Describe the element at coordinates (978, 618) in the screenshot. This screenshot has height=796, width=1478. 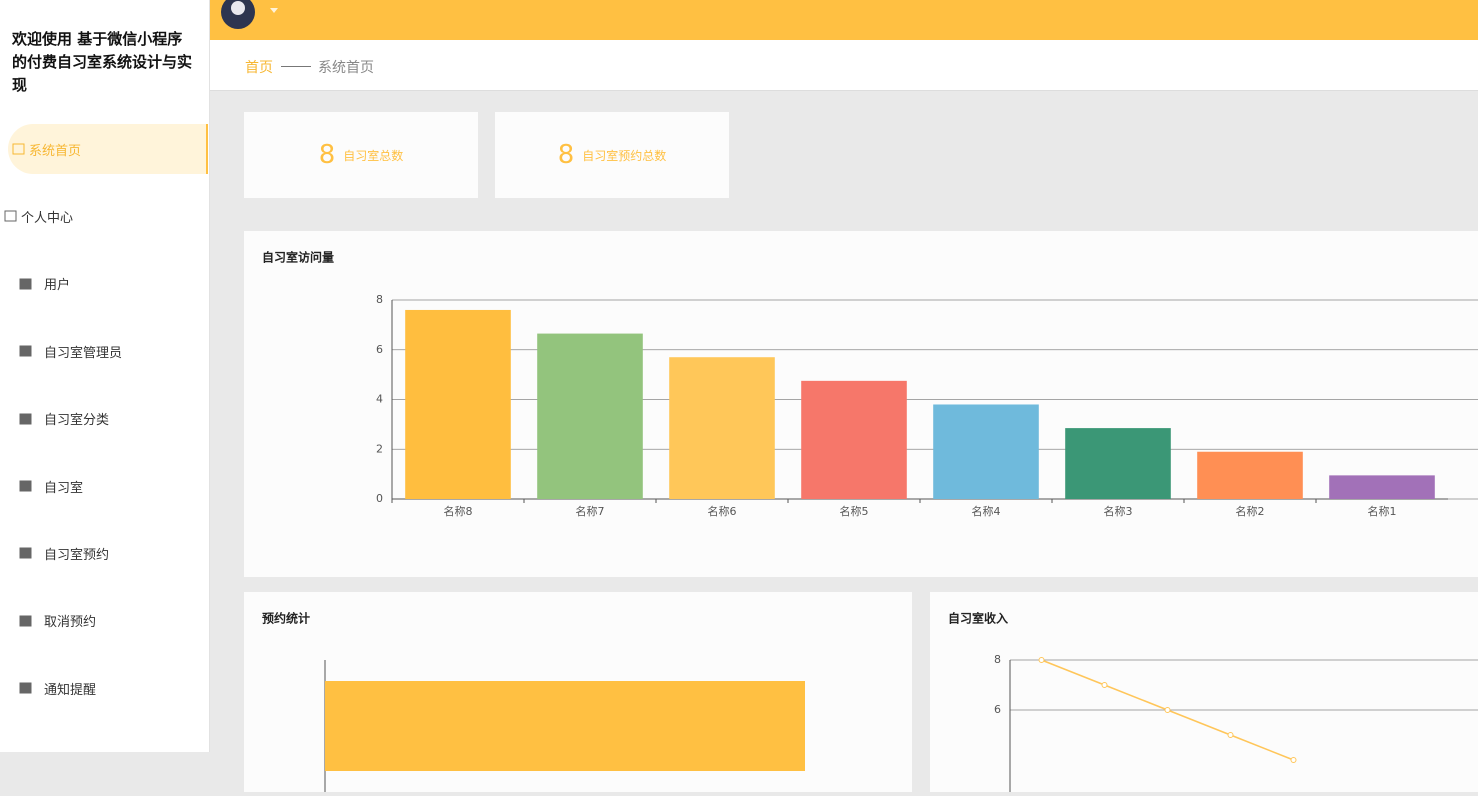
I see `chart-title: 自习室收入` at that location.